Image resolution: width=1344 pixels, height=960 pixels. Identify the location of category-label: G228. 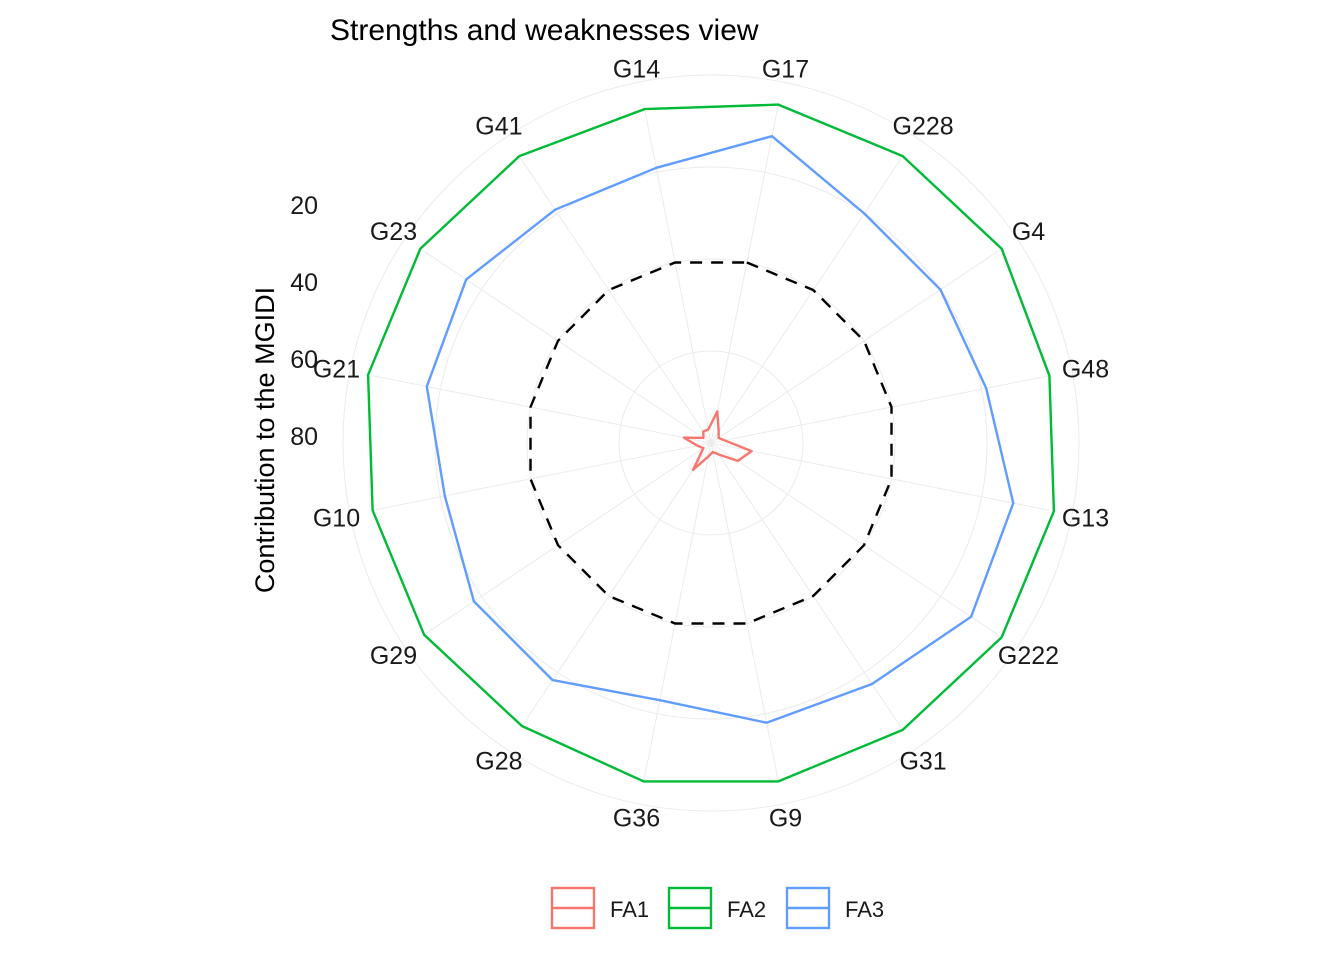
(923, 127).